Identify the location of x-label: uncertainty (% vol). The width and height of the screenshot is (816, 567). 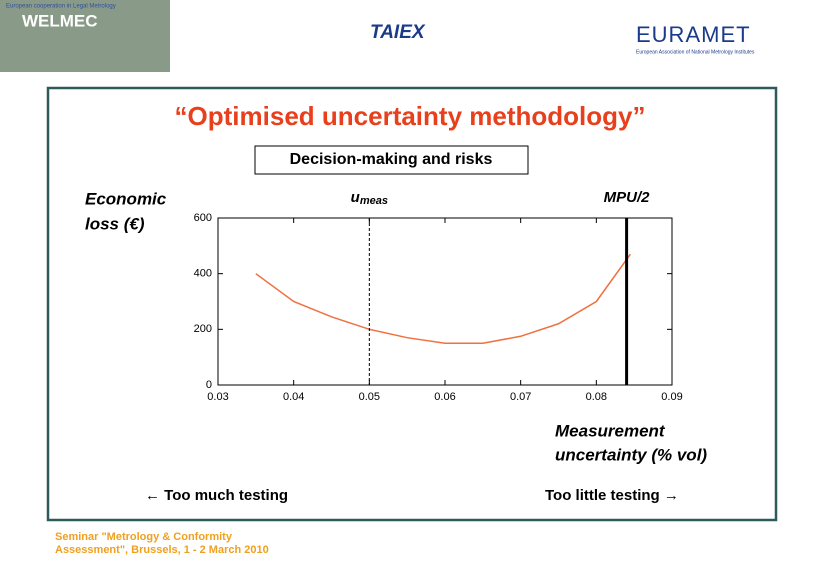
(631, 454).